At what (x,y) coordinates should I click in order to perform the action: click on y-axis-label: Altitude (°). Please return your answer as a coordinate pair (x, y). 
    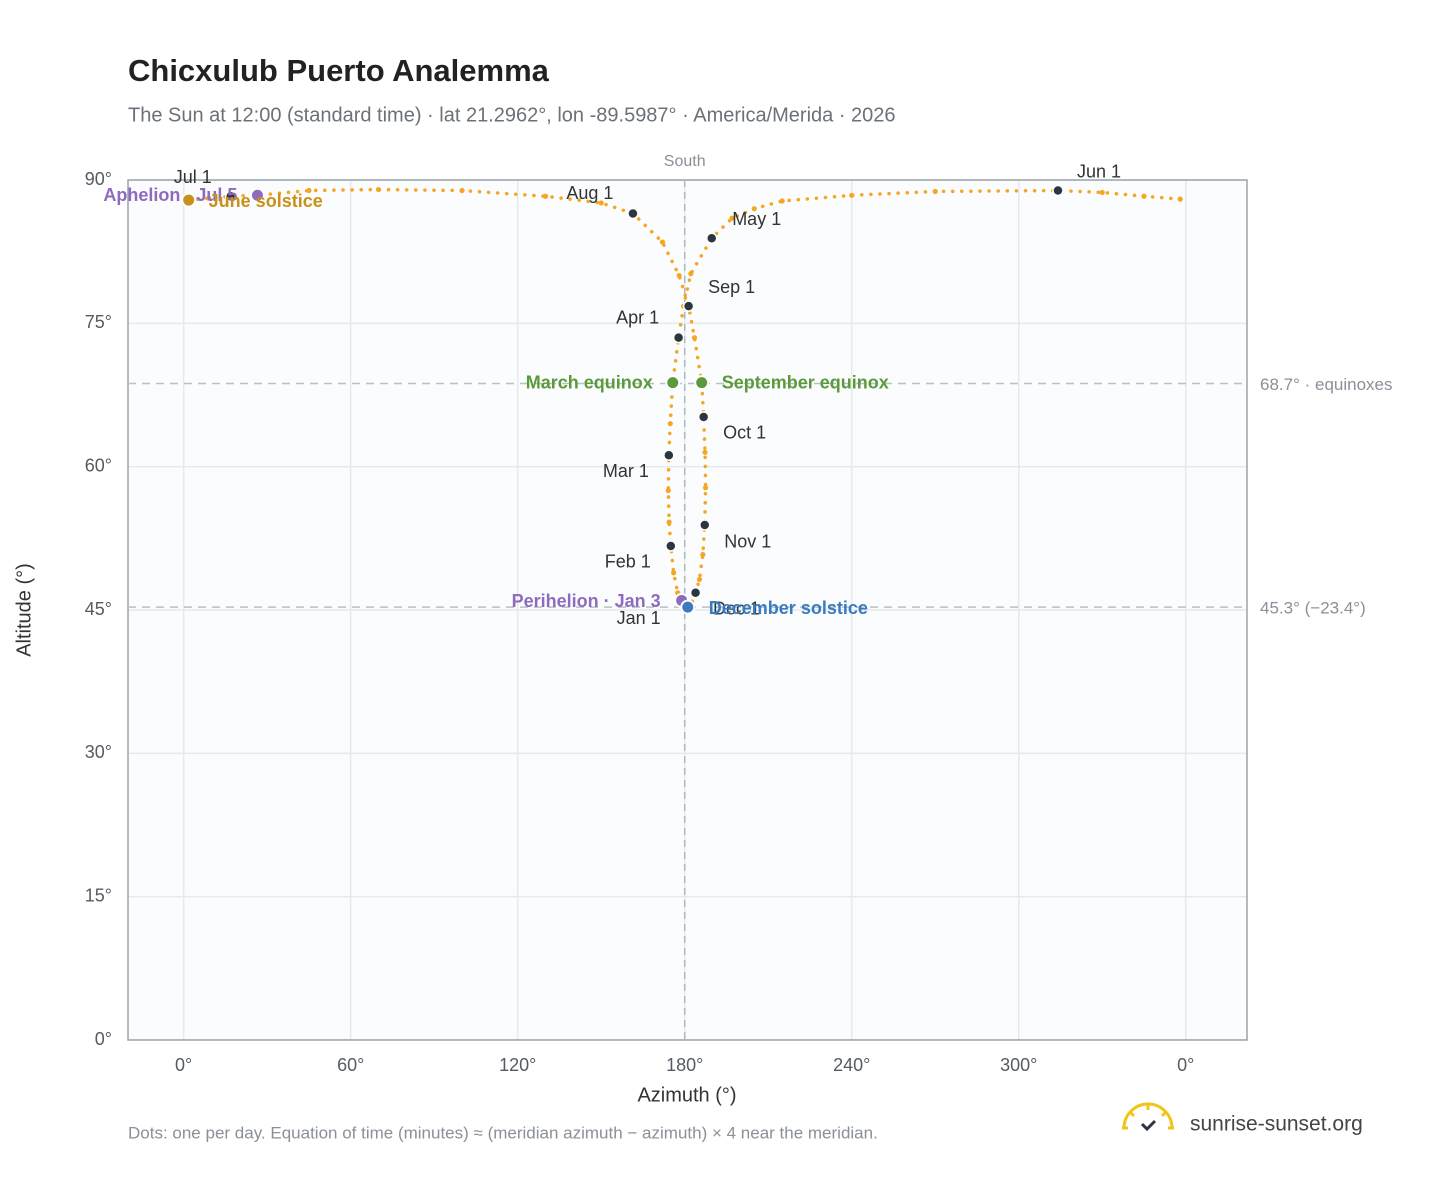
    Looking at the image, I should click on (24, 610).